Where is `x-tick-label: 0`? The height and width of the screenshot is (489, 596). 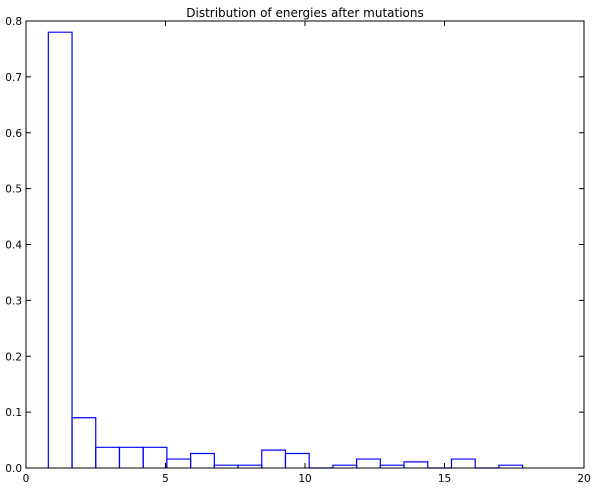
x-tick-label: 0 is located at coordinates (26, 479).